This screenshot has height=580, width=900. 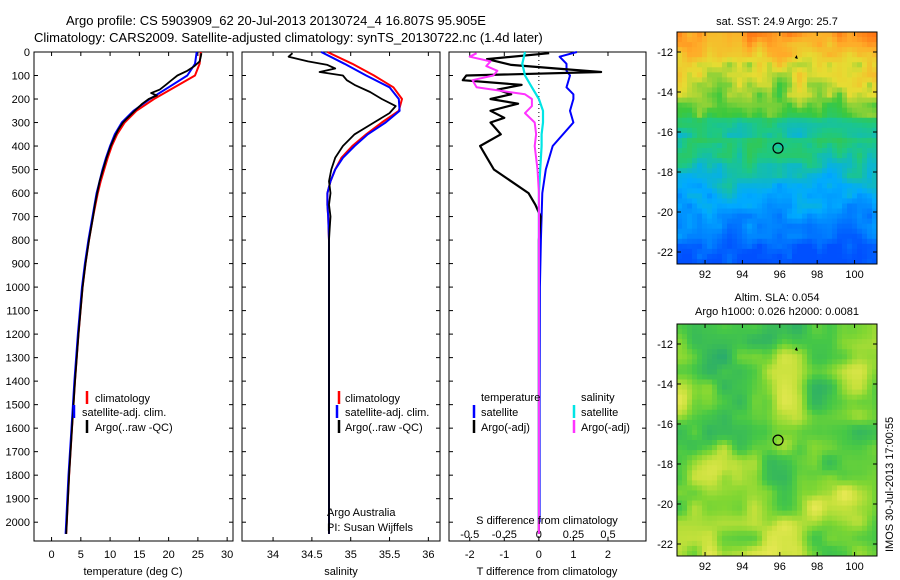 I want to click on sla-map-frame, so click(x=777, y=440).